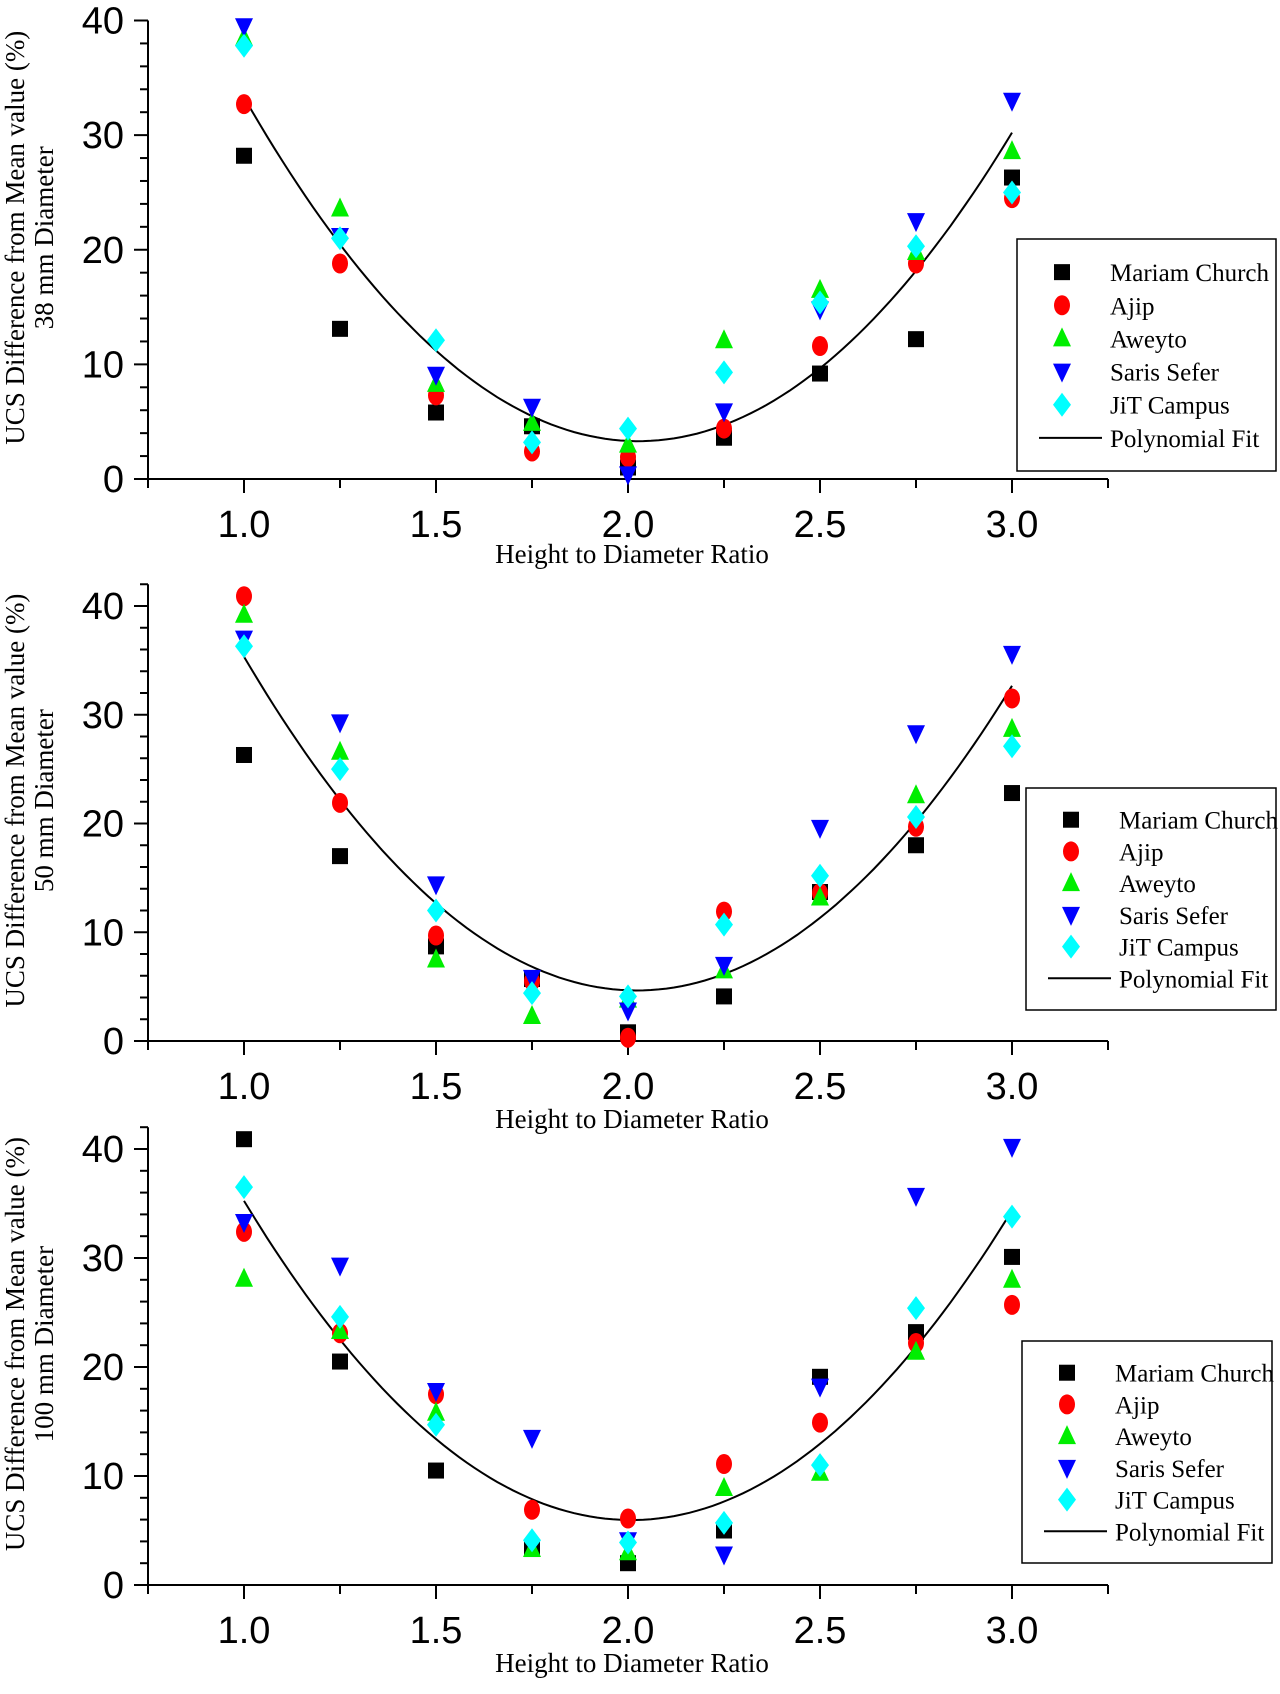 The image size is (1280, 1694). Describe the element at coordinates (1137, 1405) in the screenshot. I see `legend-label: Ajip` at that location.